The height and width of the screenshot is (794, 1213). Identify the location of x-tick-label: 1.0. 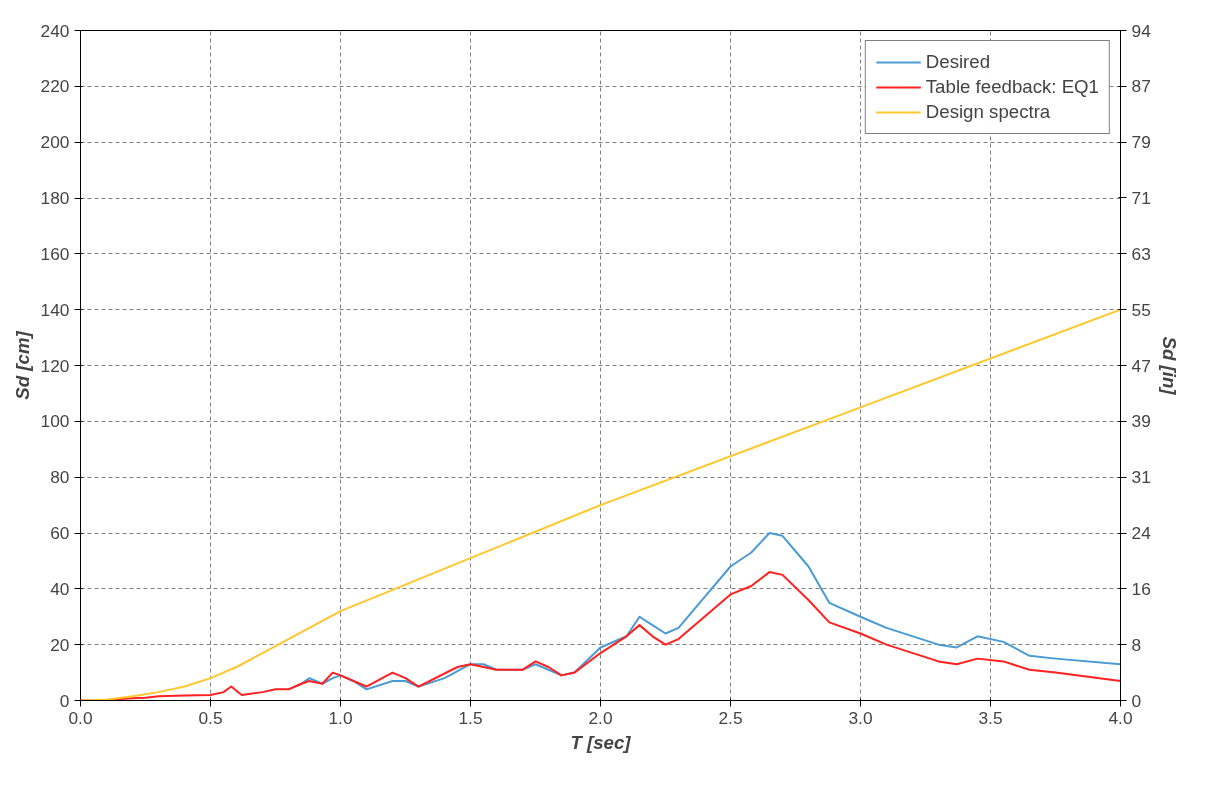
(340, 717).